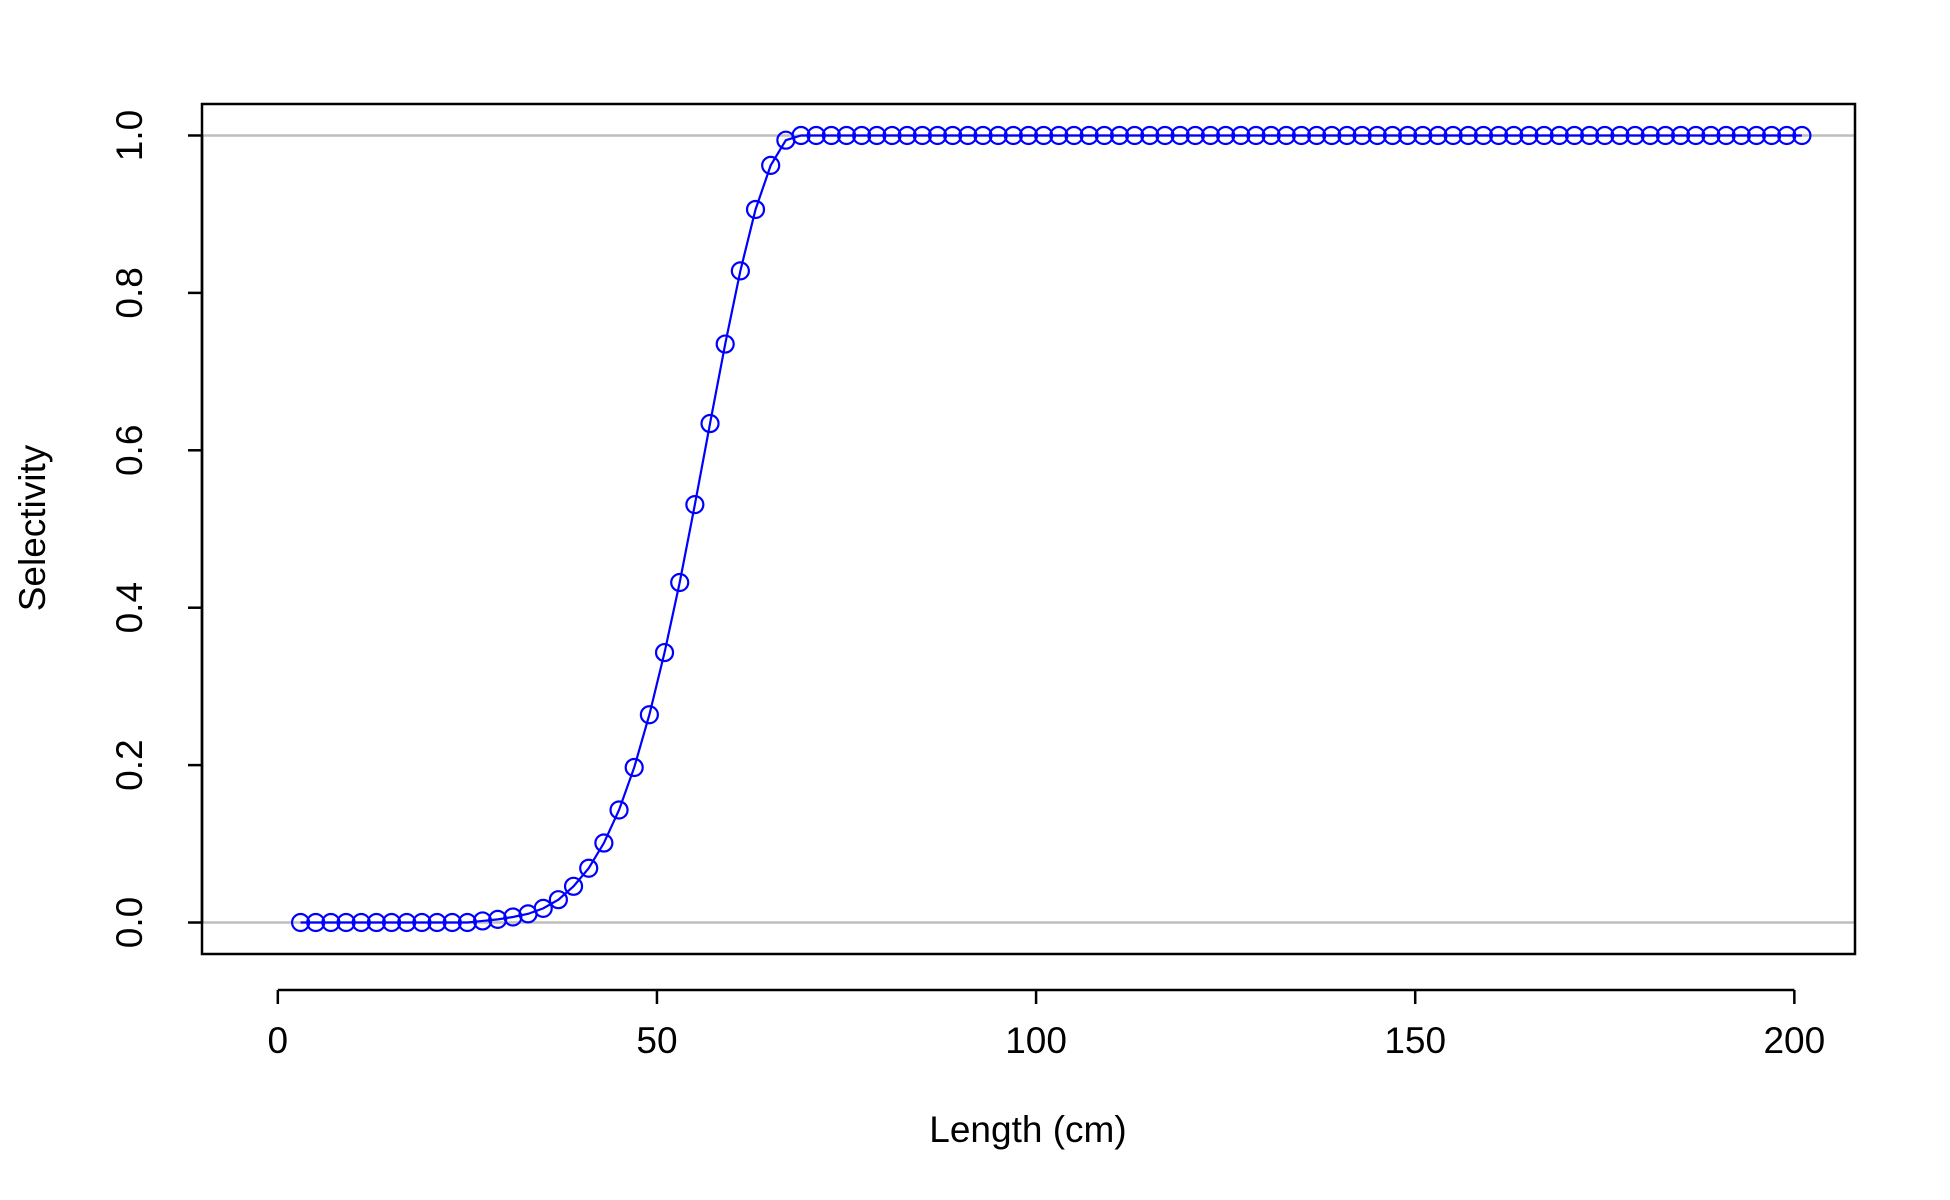  Describe the element at coordinates (129, 292) in the screenshot. I see `y-tick-label: 0.8` at that location.